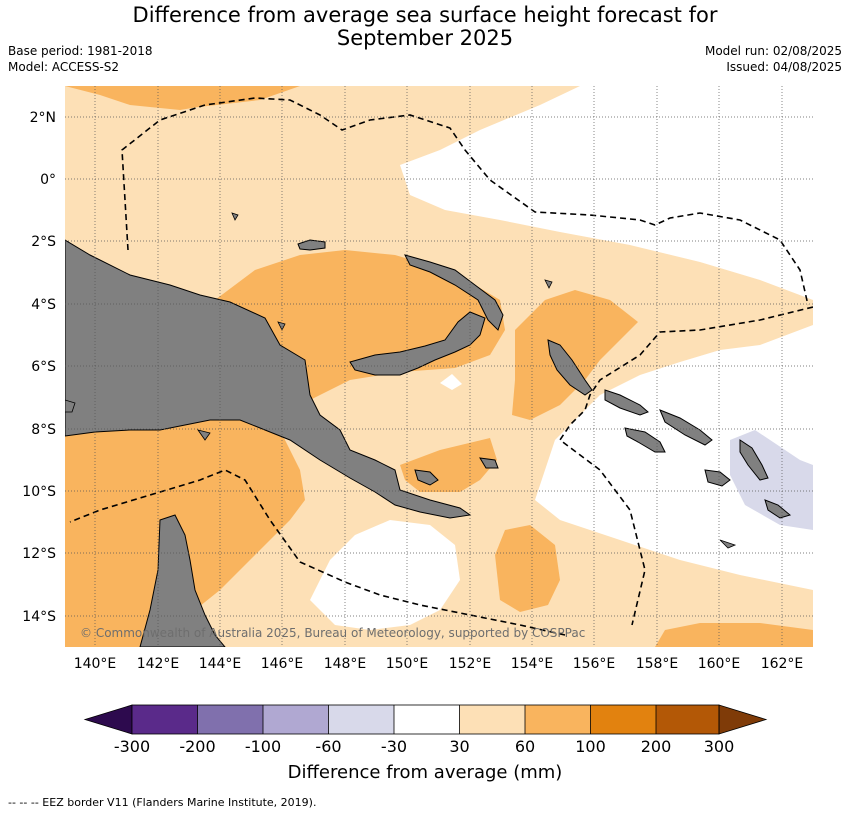  I want to click on anomaly-60-100-solomon, so click(575, 355).